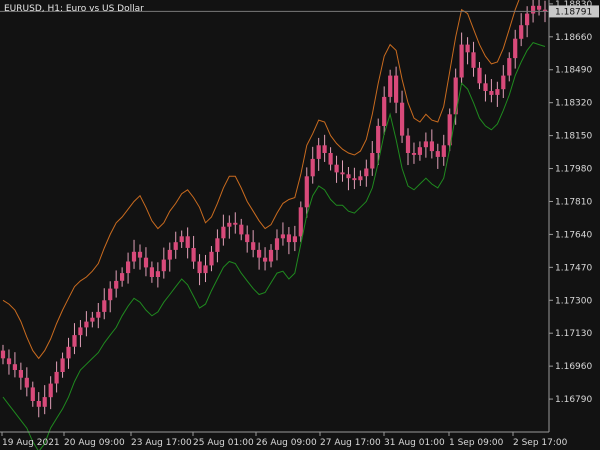  Describe the element at coordinates (573, 104) in the screenshot. I see `price-tick-label: 1.18320` at that location.